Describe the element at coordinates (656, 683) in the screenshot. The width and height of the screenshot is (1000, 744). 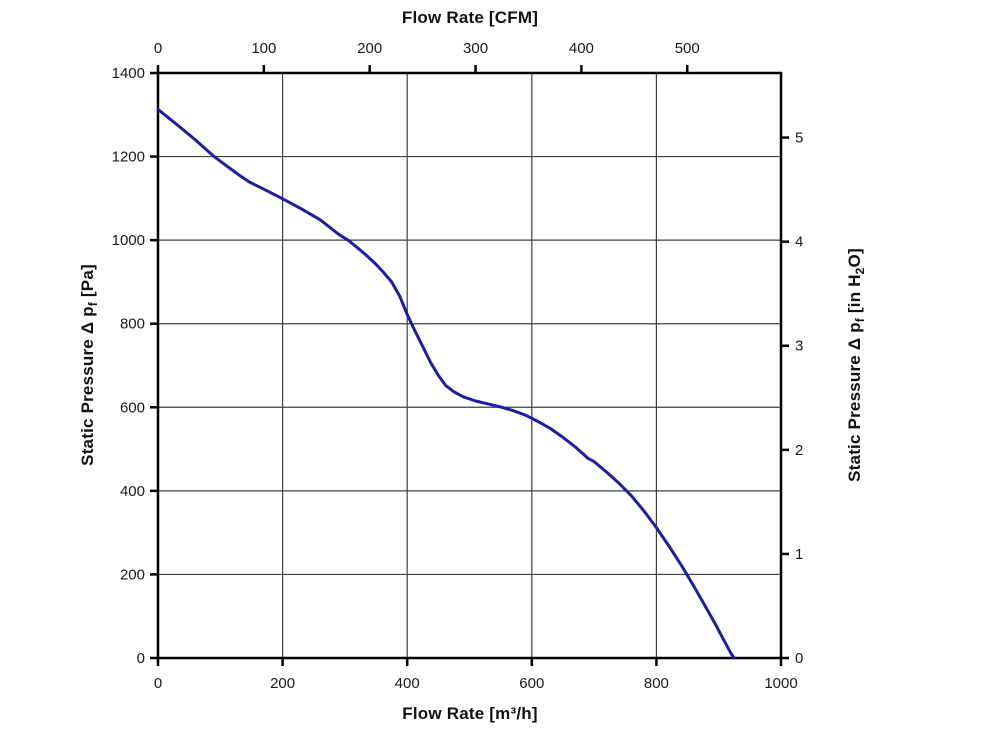
I see `bottom-axis-tick-label: 800` at that location.